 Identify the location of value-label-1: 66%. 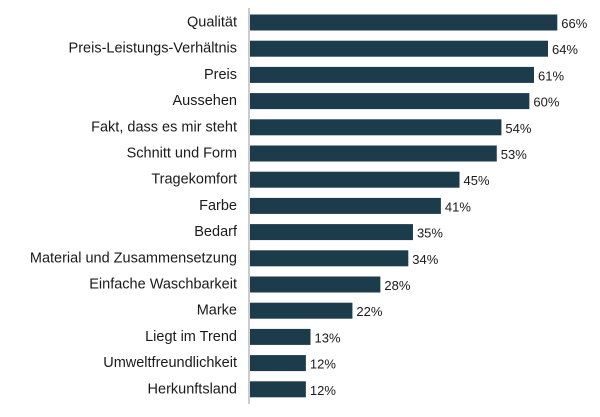
(574, 23).